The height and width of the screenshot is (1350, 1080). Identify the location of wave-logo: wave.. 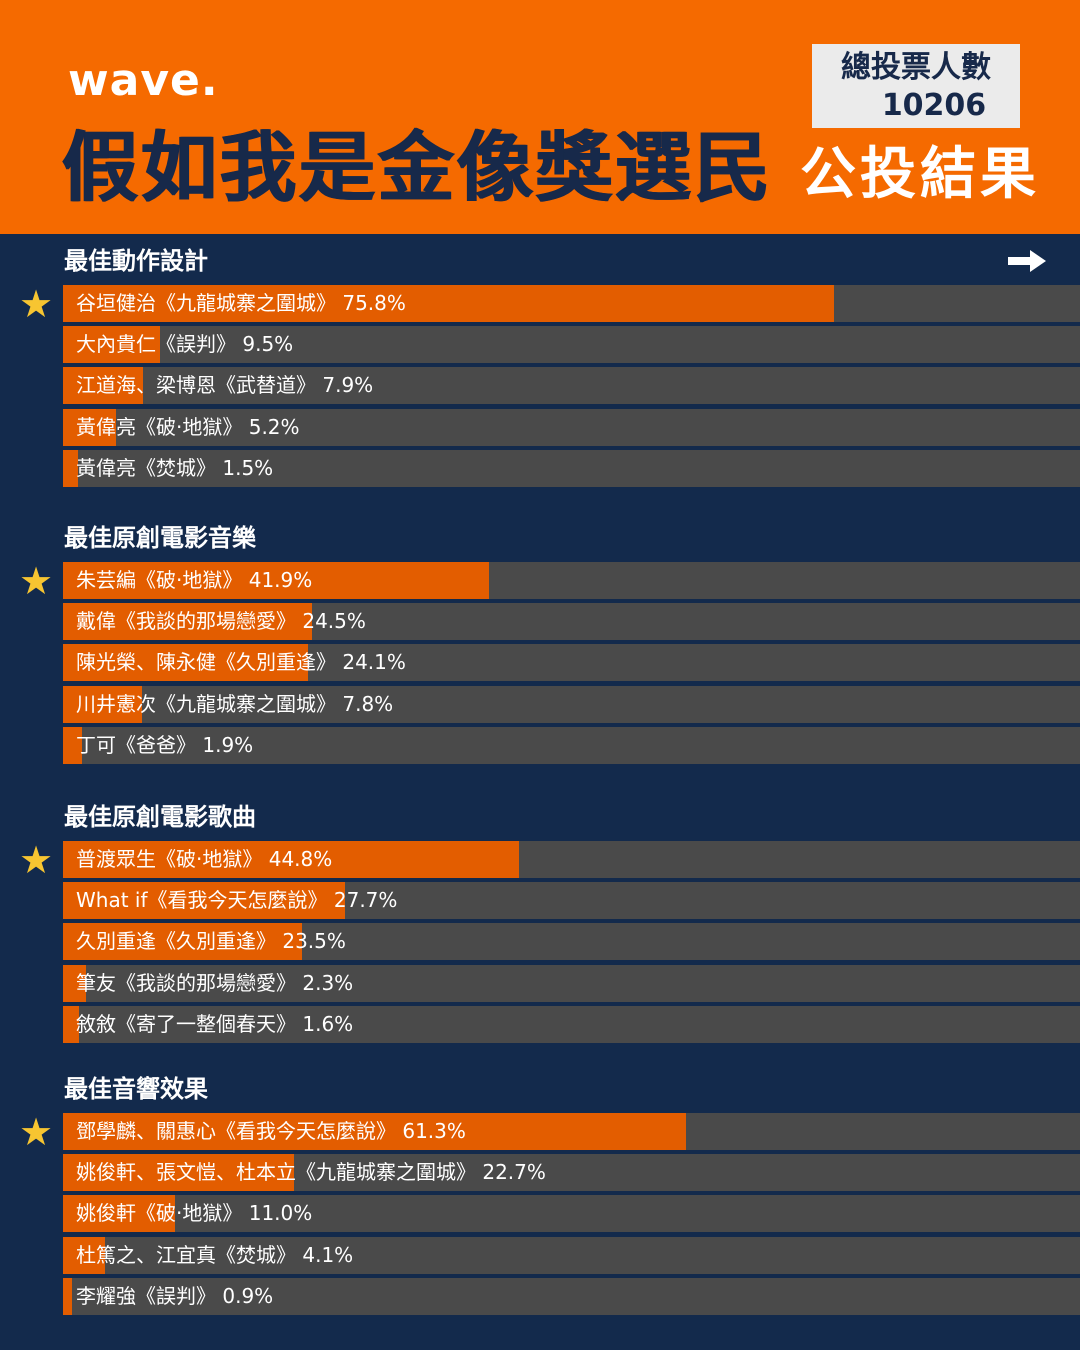
(143, 80).